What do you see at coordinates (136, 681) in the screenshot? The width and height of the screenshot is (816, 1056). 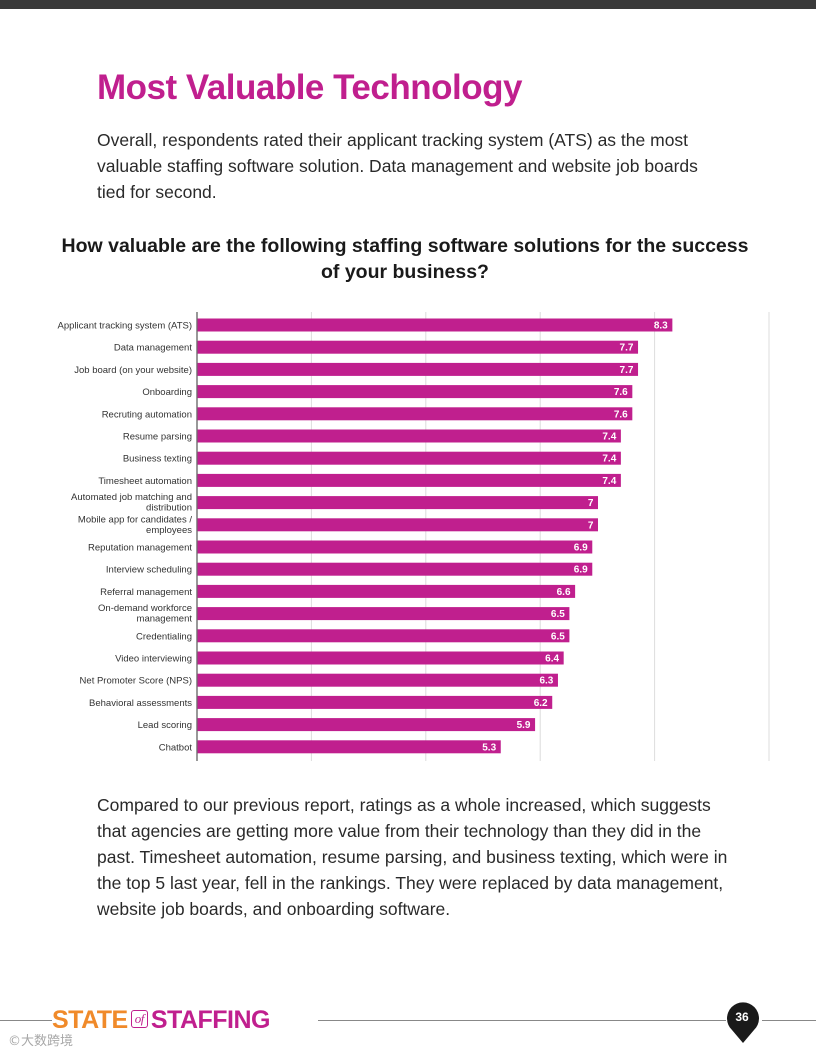 I see `category-label: Net Promoter Score (NPS)` at bounding box center [136, 681].